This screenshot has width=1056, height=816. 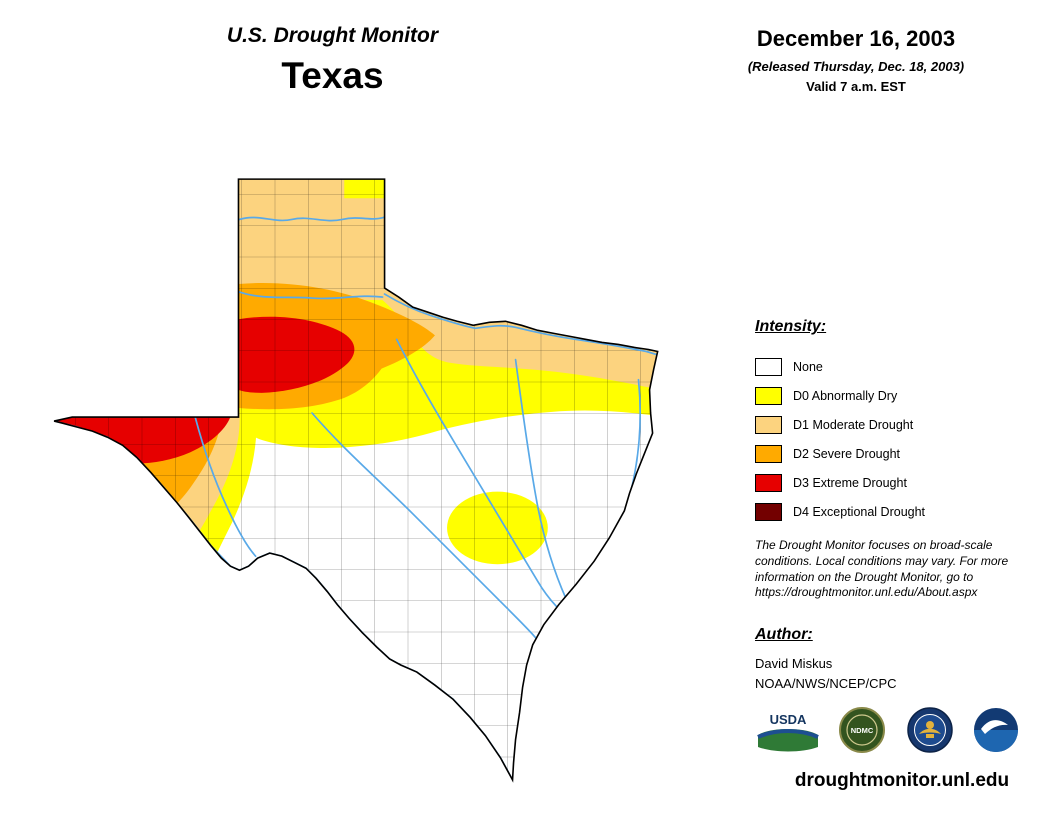 I want to click on legend-label-none: None, so click(x=808, y=366).